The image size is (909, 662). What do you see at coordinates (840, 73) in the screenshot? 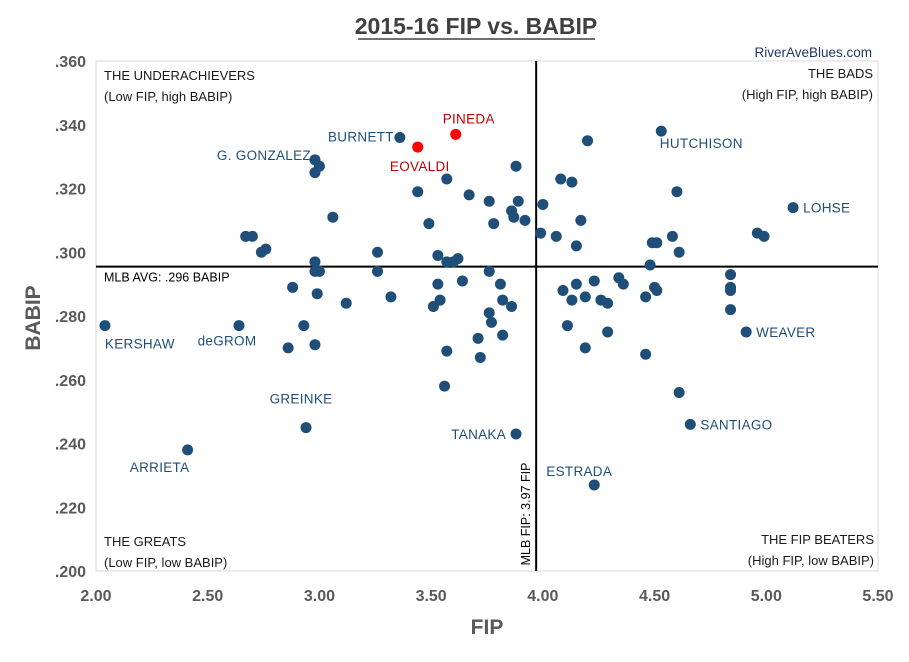
I see `quadrant-name: THE BADS` at bounding box center [840, 73].